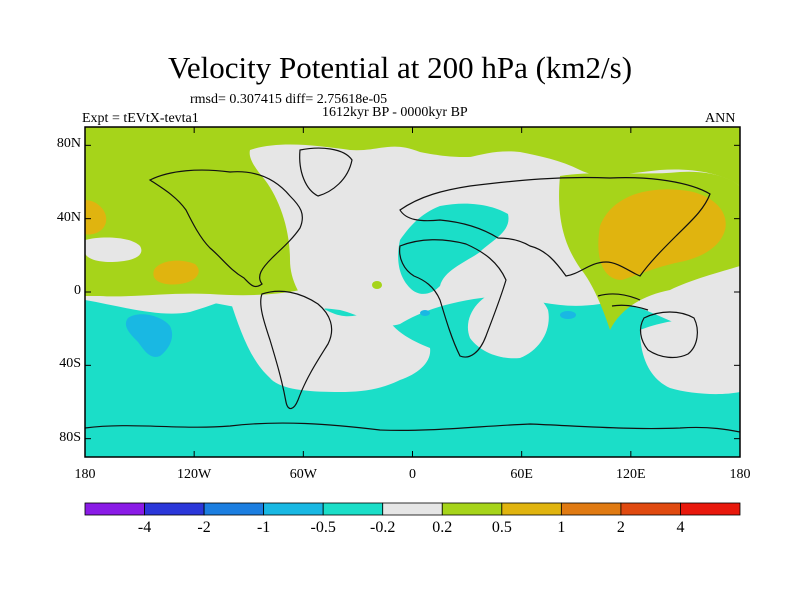 The width and height of the screenshot is (800, 600). I want to click on field-negative-africa, so click(453, 248).